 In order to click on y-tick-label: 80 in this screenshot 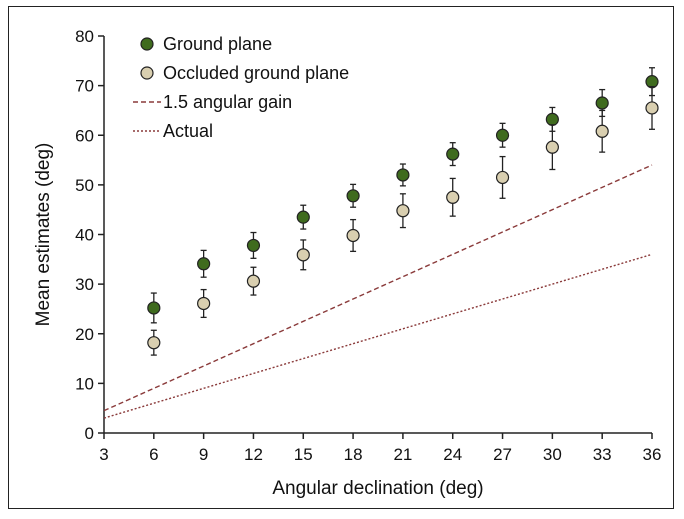, I will do `click(84, 36)`.